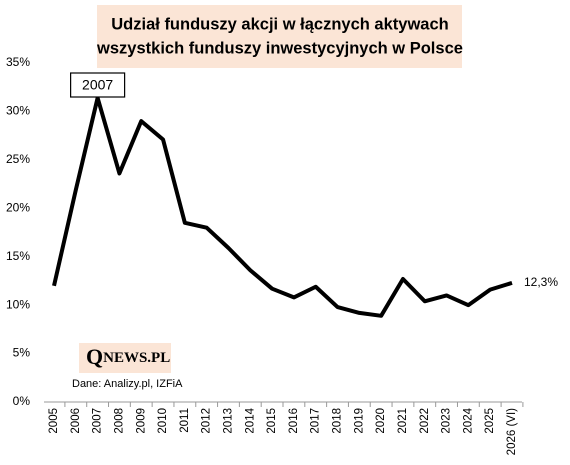 The width and height of the screenshot is (570, 465). I want to click on x-tick-label: 2024, so click(468, 420).